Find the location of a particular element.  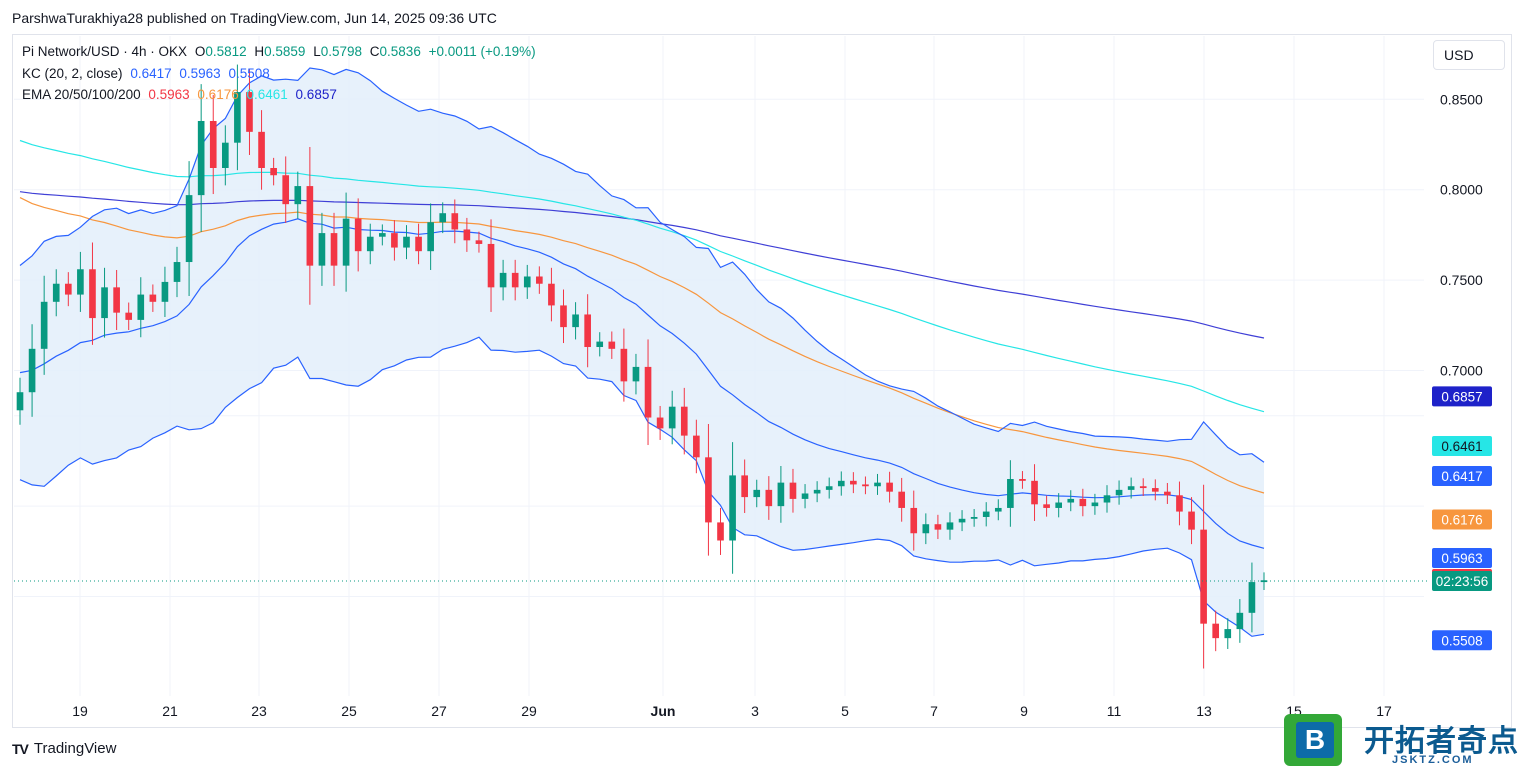

ema50-value: 0.6176 is located at coordinates (218, 94).